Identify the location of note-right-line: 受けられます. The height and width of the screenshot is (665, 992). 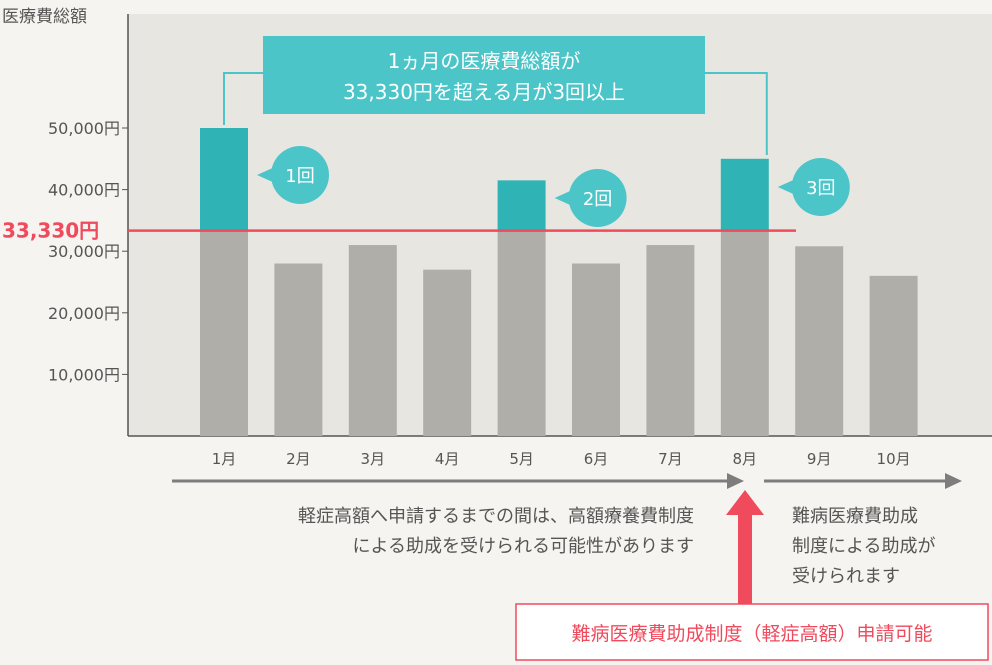
(846, 576).